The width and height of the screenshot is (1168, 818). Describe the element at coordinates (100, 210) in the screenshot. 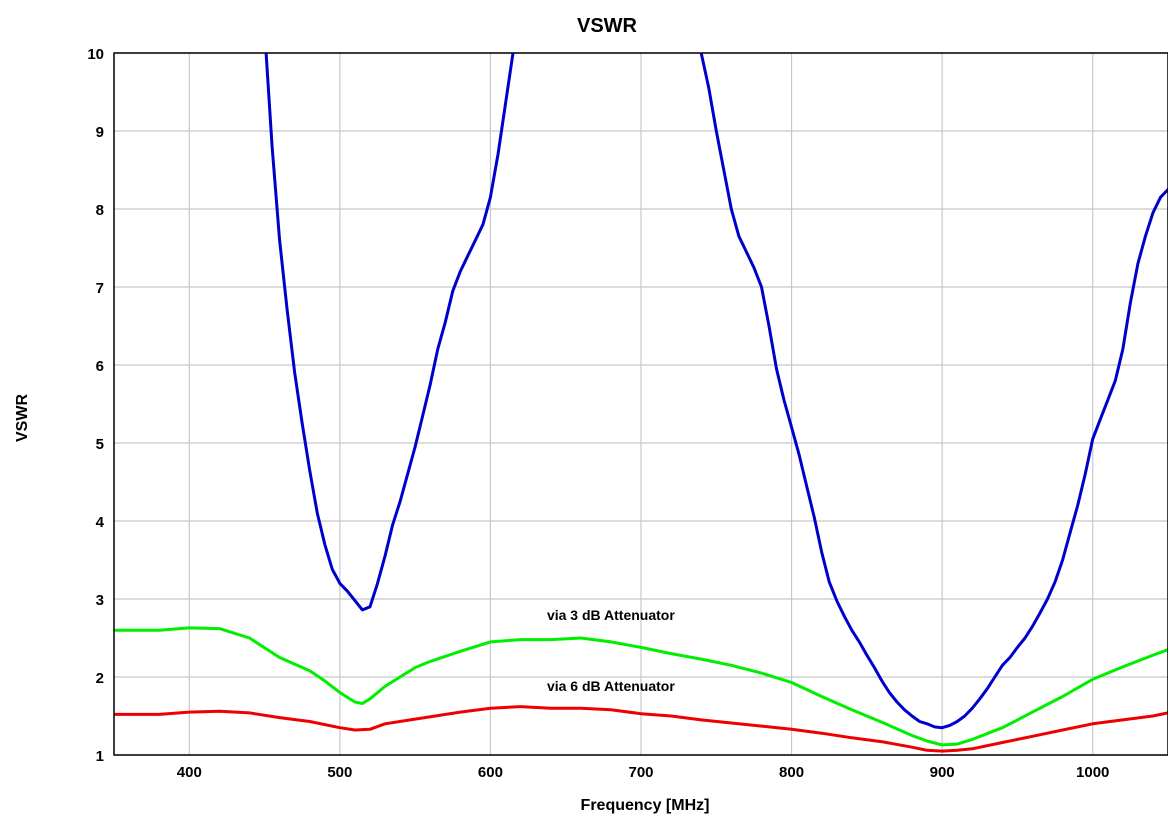

I see `y-tick-label: 8` at that location.